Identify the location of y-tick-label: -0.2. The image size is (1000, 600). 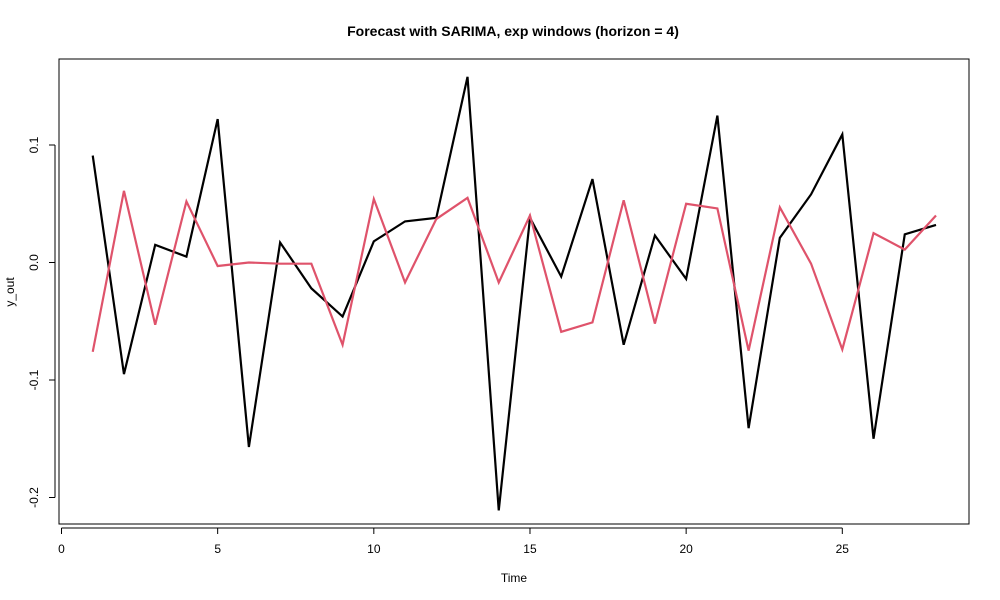
(34, 497).